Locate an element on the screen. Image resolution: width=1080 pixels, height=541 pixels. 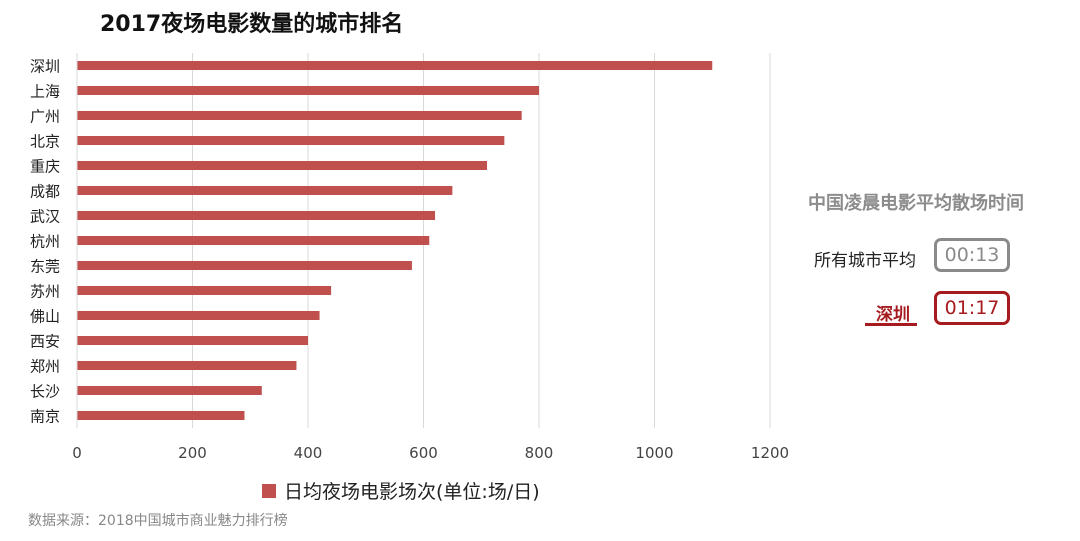
x-tick-label: 200 is located at coordinates (192, 453).